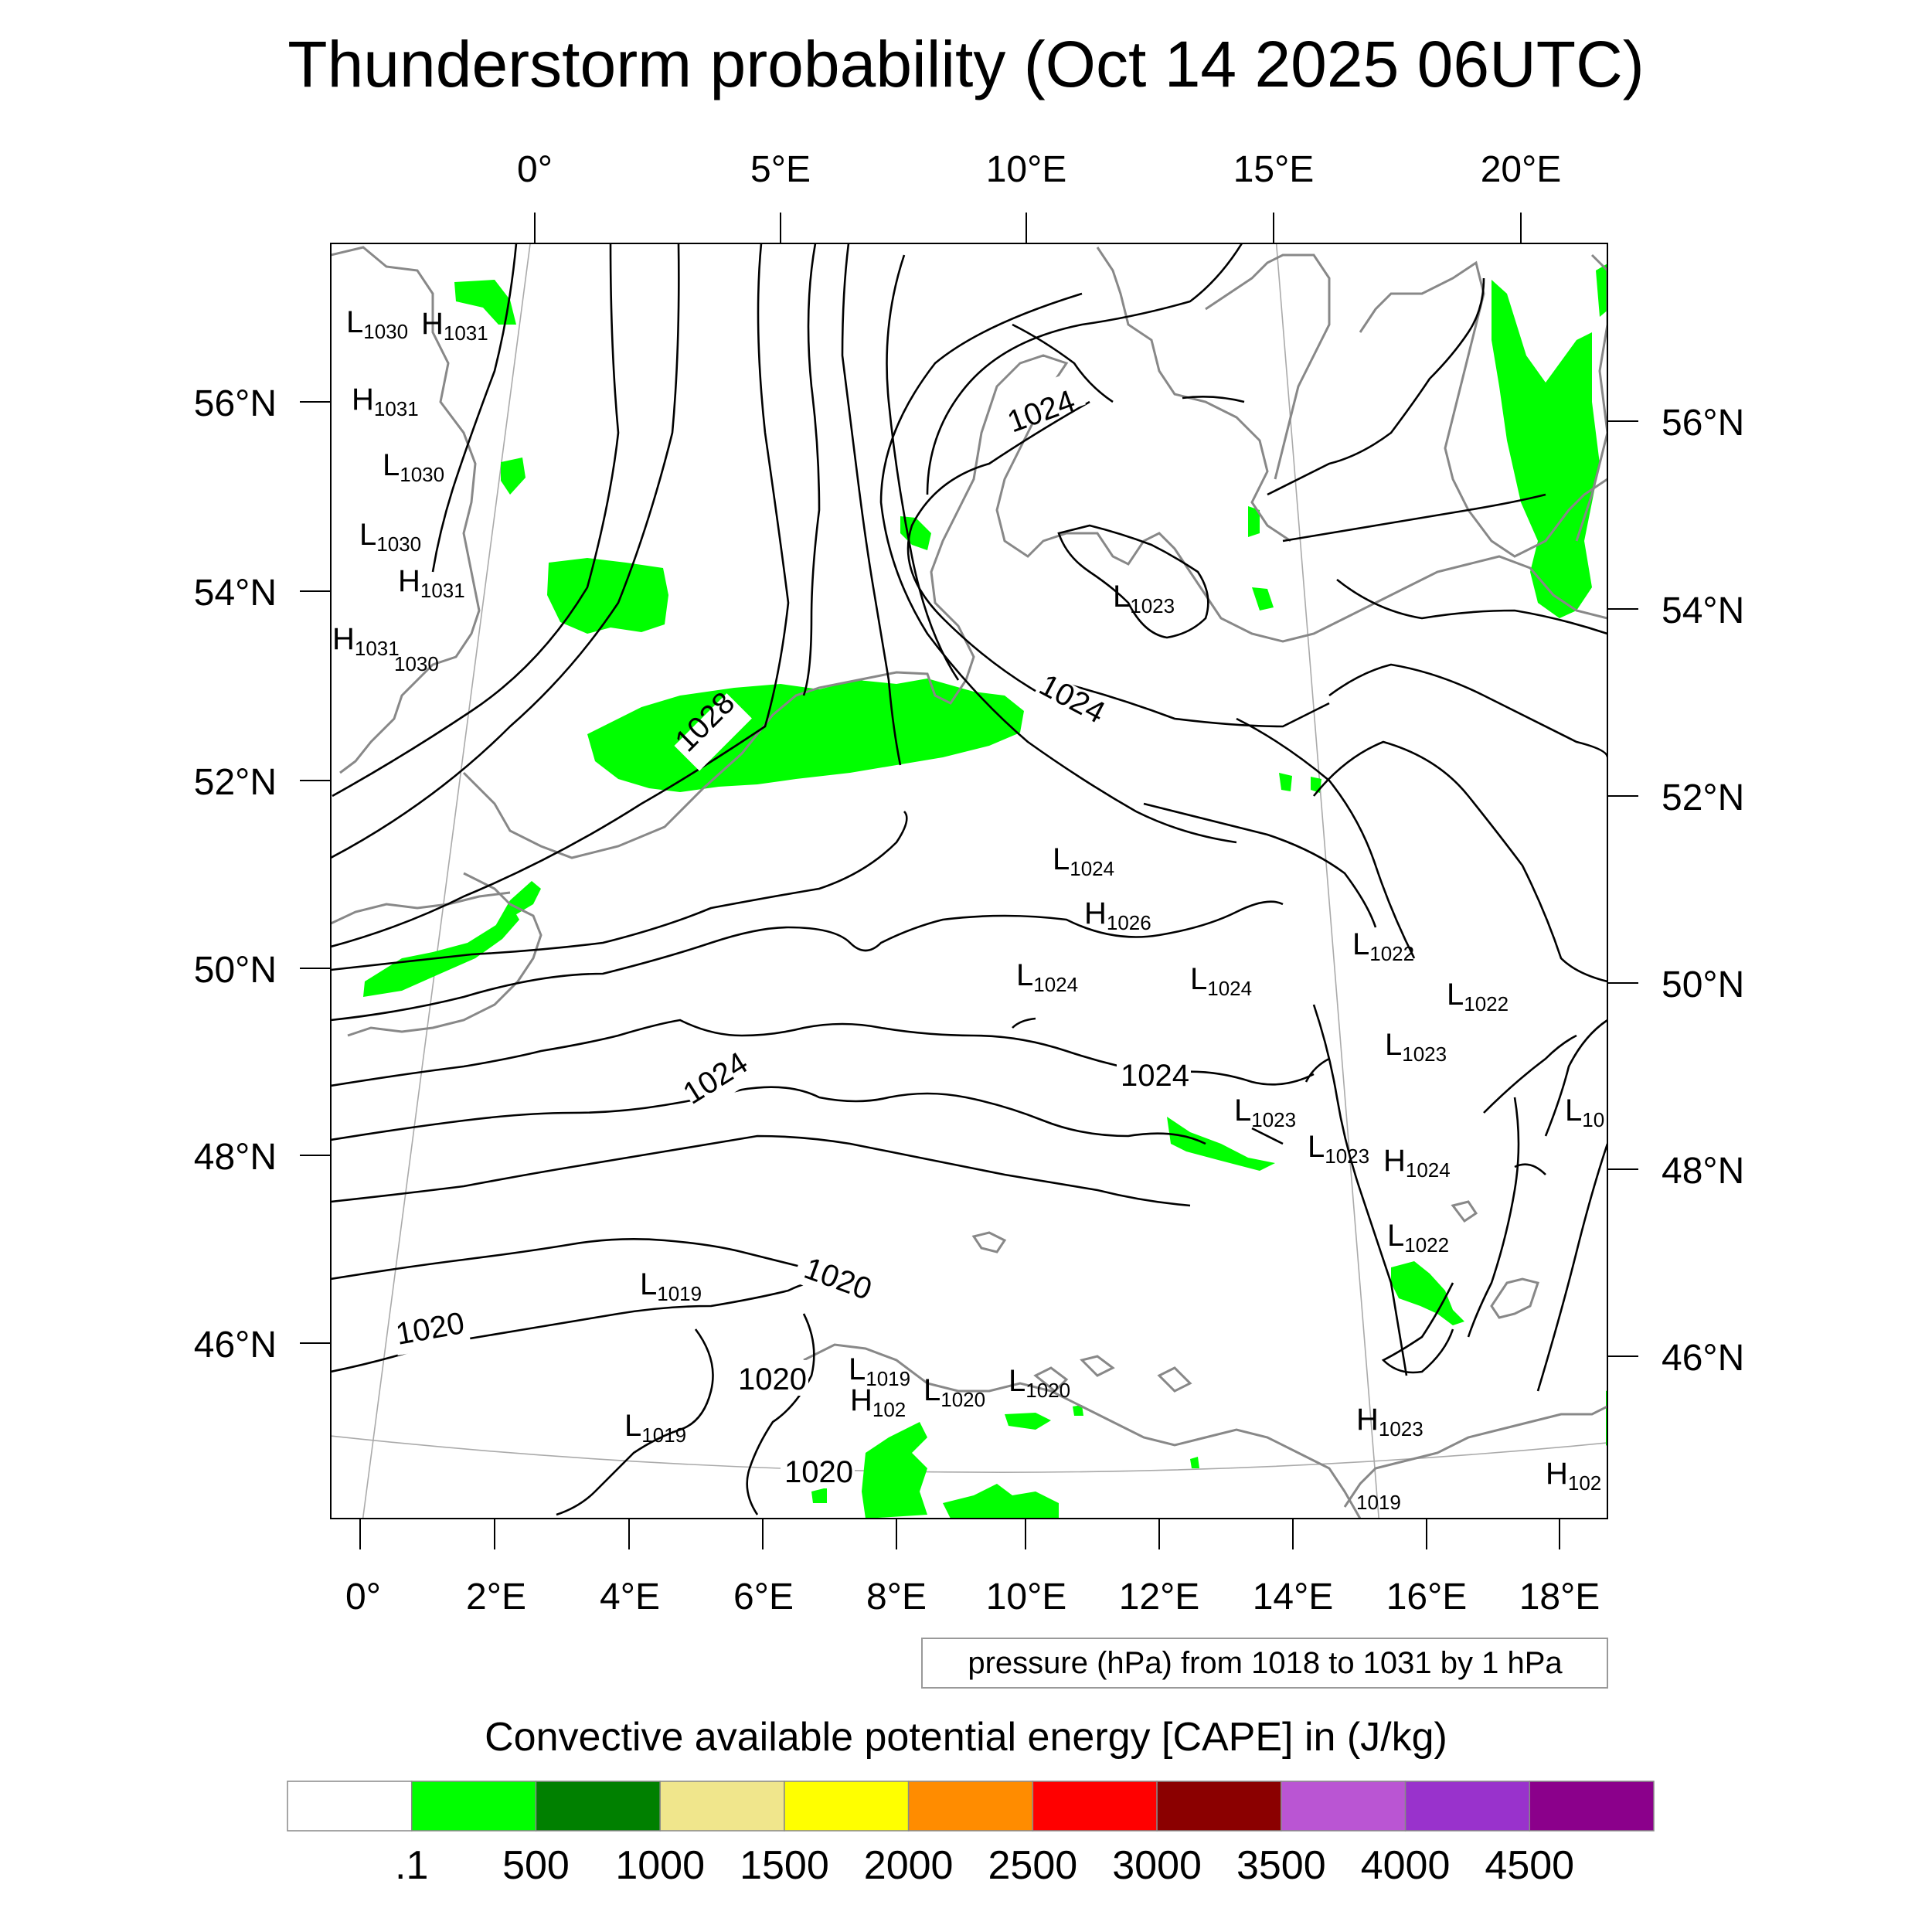  What do you see at coordinates (897, 1597) in the screenshot?
I see `bottom-lon-tick-label: 8°E` at bounding box center [897, 1597].